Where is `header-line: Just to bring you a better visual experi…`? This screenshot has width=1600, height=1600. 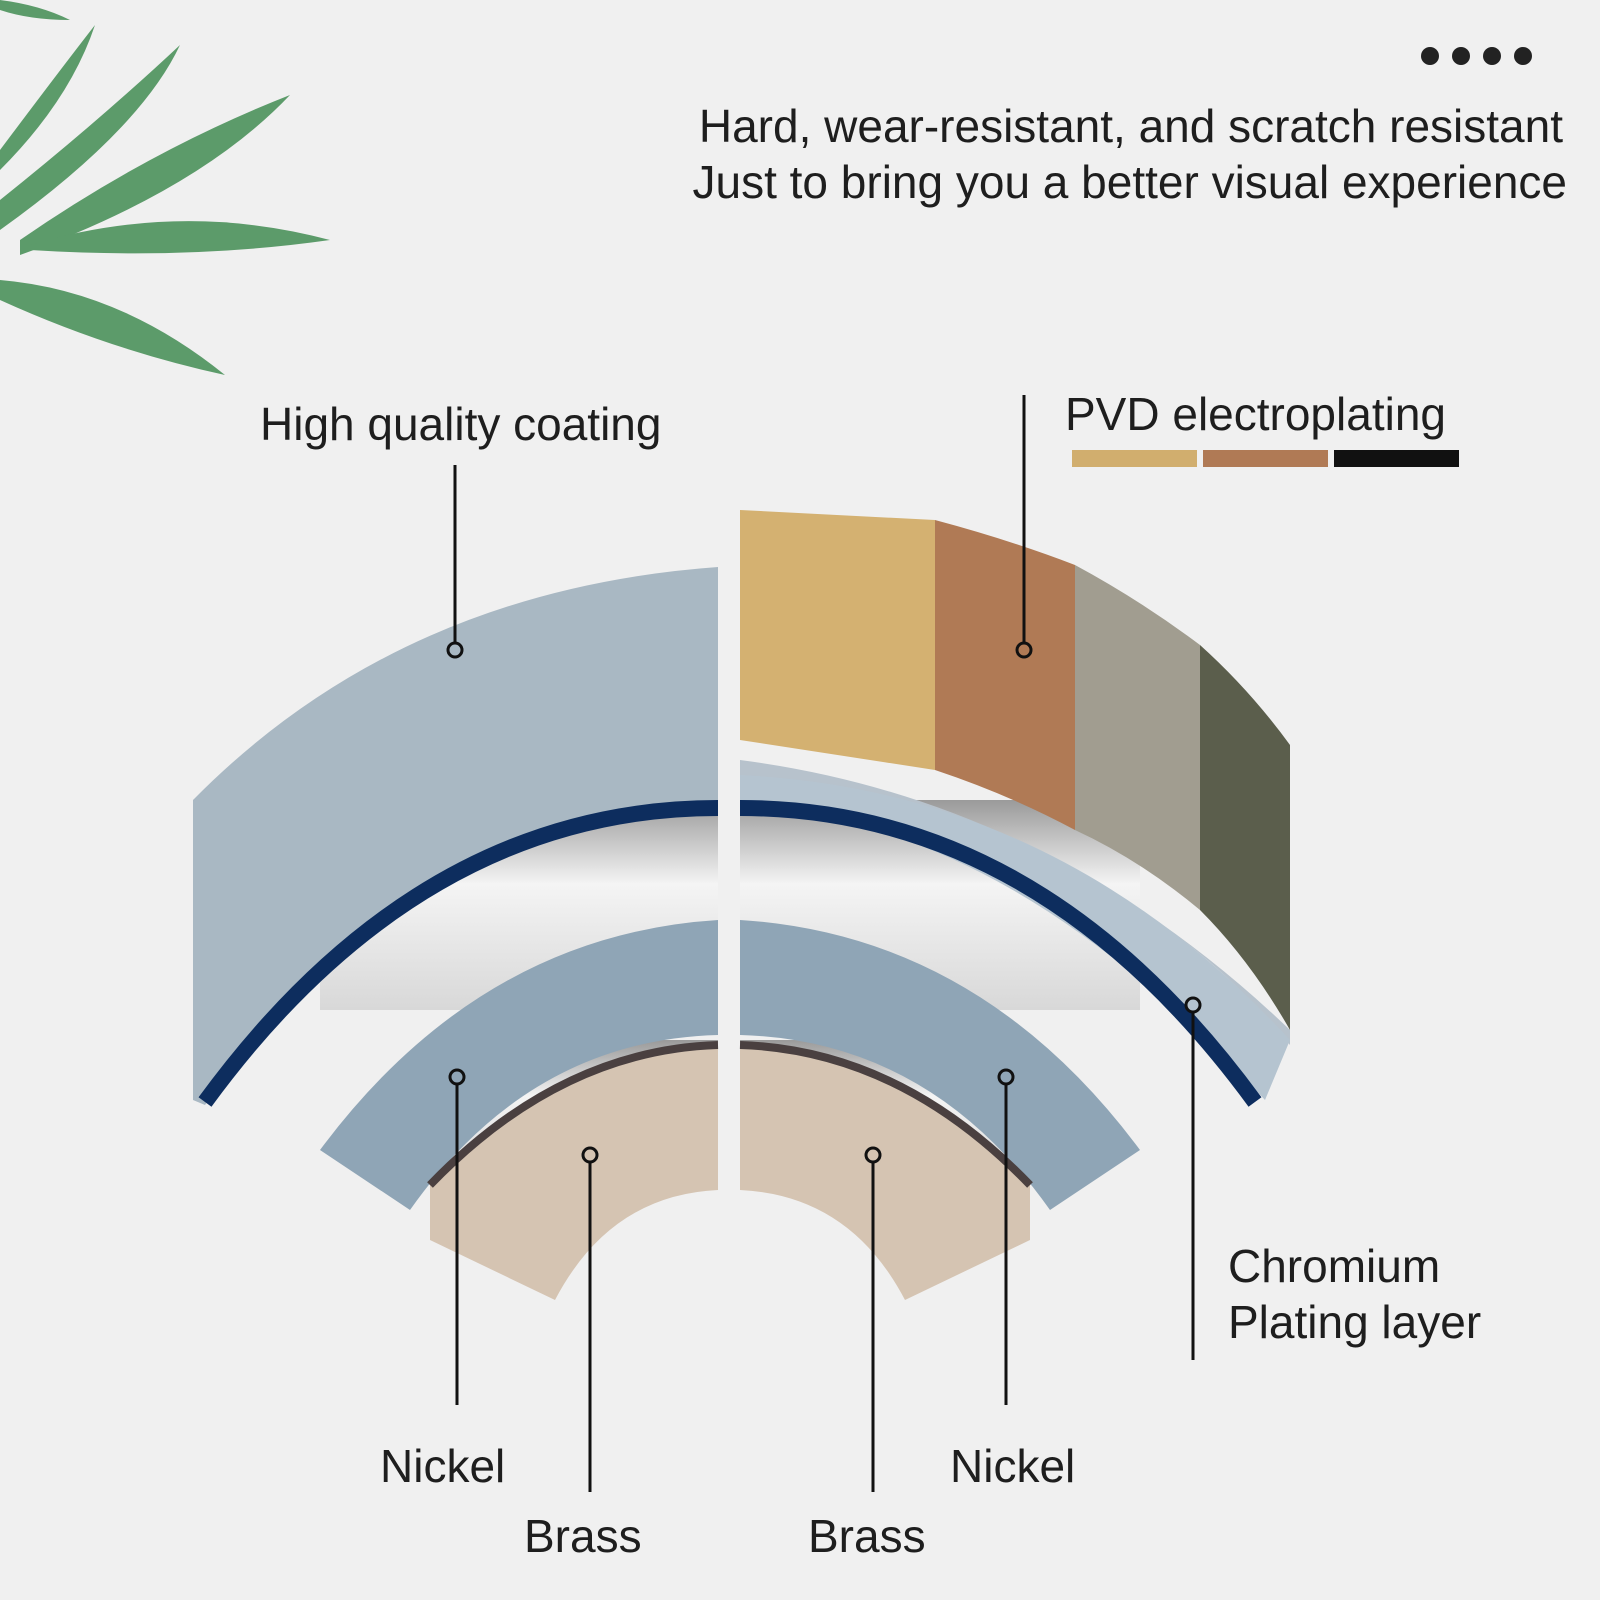 header-line: Just to bring you a better visual experi… is located at coordinates (1130, 182).